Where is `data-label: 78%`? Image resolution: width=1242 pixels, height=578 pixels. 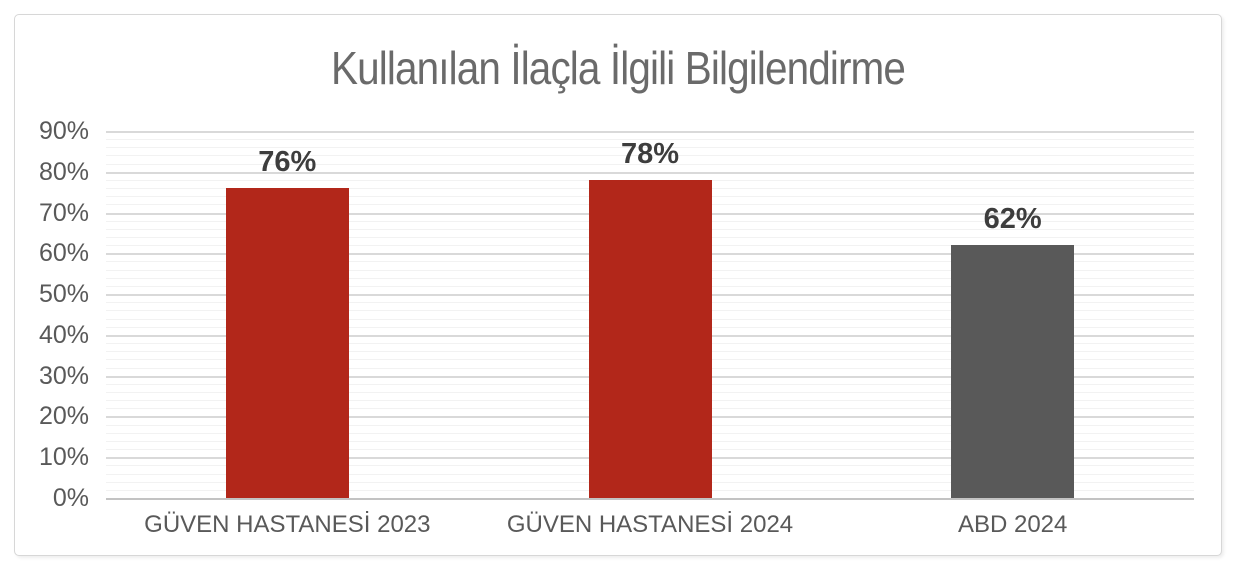
data-label: 78% is located at coordinates (650, 153).